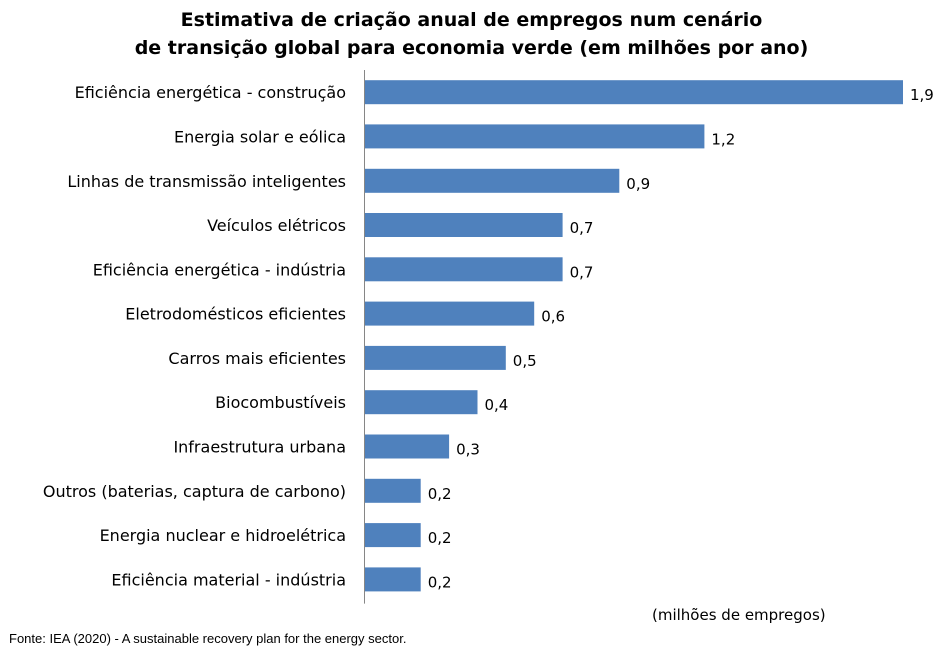 This screenshot has height=653, width=943. I want to click on category-label-4: Veículos elétricos, so click(276, 225).